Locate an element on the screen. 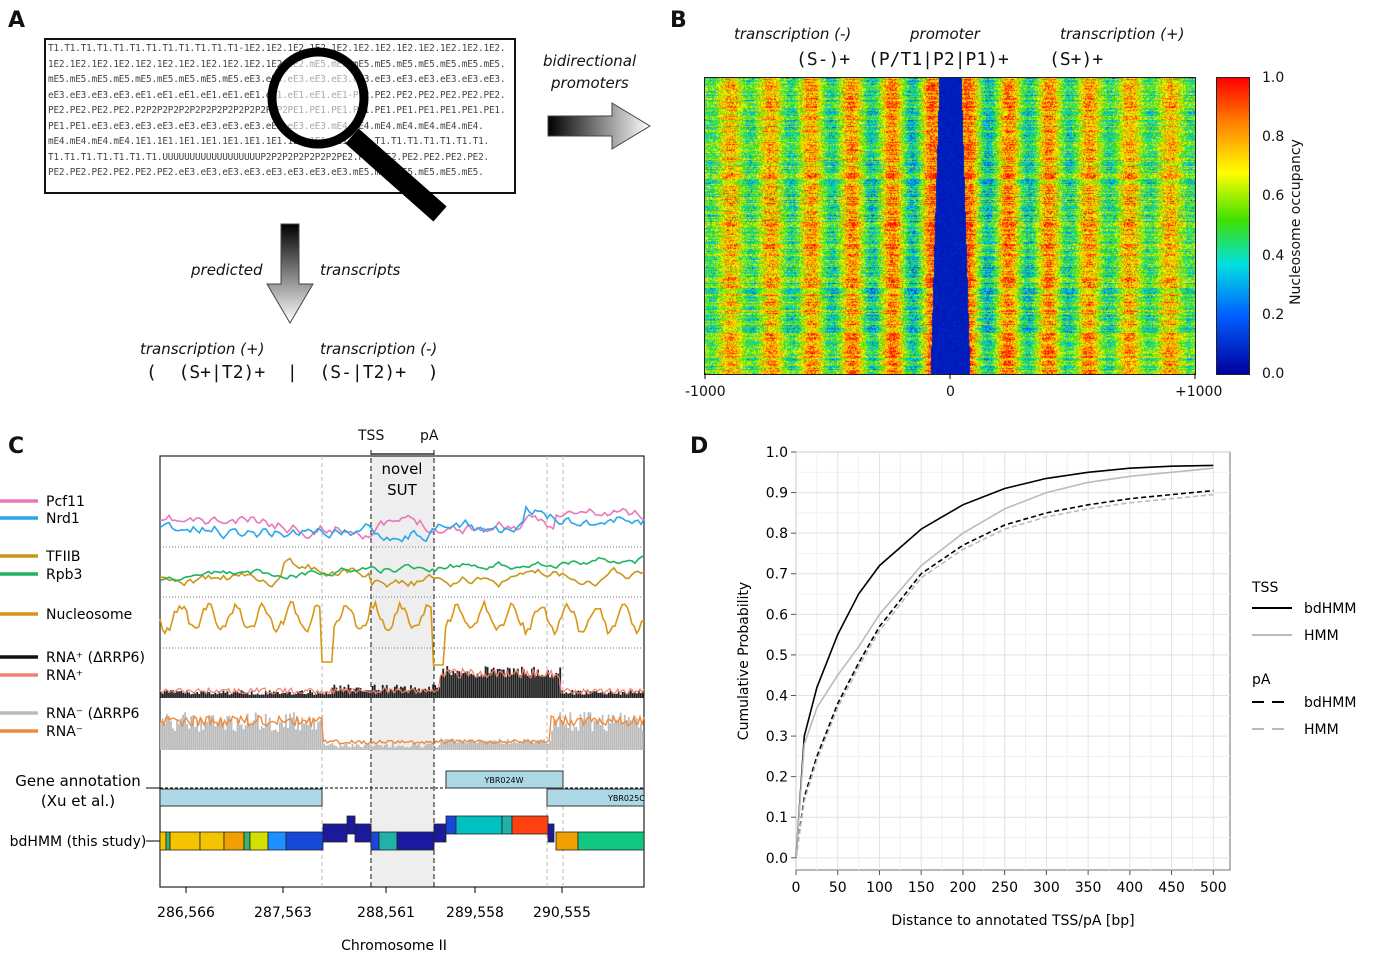 This screenshot has height=953, width=1378. y-tick-label: 0.3 is located at coordinates (777, 737).